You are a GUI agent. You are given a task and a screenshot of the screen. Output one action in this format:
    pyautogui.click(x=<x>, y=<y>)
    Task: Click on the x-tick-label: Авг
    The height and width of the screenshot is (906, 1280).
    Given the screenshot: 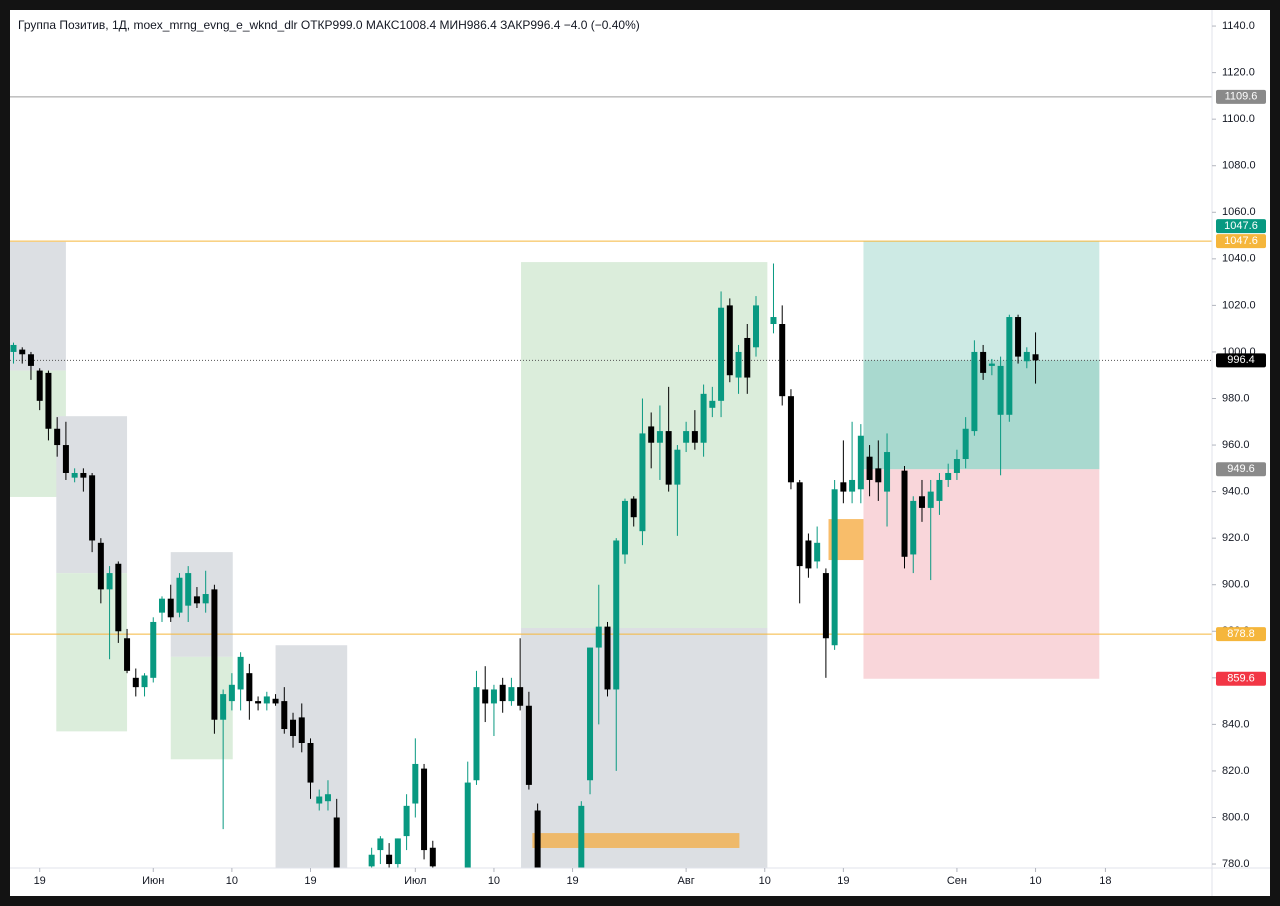 What is the action you would take?
    pyautogui.click(x=686, y=881)
    